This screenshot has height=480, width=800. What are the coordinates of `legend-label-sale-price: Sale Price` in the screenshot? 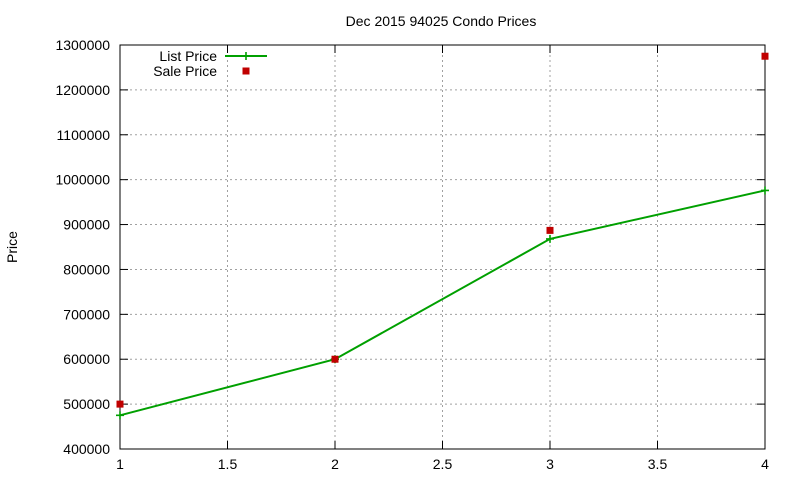 It's located at (185, 71).